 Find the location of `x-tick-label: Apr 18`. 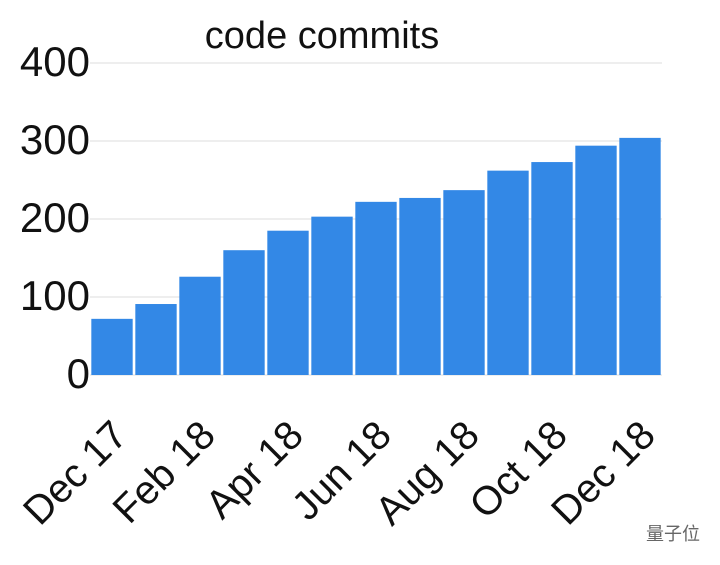

x-tick-label: Apr 18 is located at coordinates (254, 470).